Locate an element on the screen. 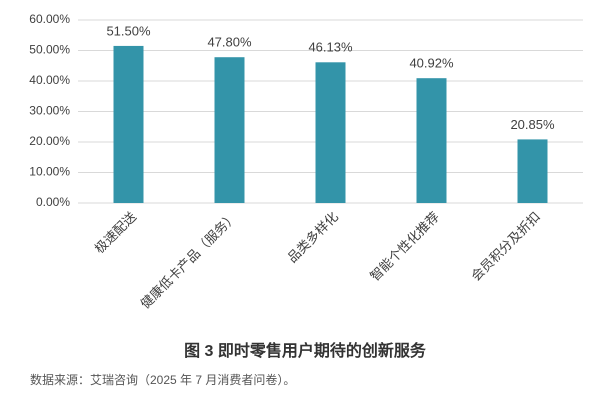  x-tick-label: 会员积分及折扣 is located at coordinates (505, 246).